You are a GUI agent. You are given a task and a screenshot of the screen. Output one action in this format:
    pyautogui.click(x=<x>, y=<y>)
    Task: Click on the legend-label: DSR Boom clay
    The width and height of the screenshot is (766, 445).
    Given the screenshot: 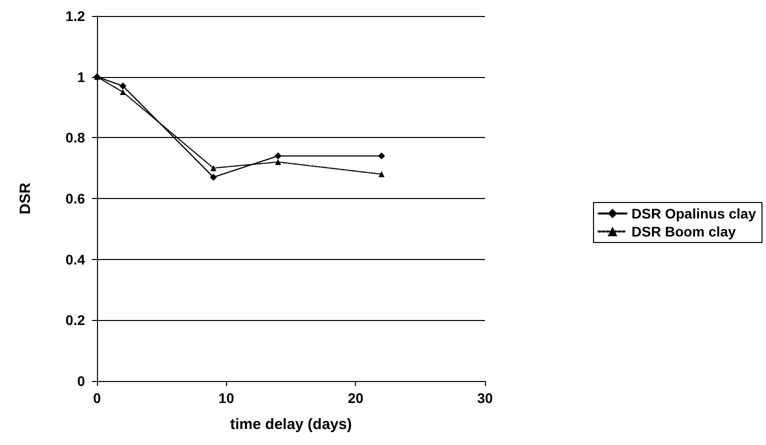 What is the action you would take?
    pyautogui.click(x=684, y=232)
    